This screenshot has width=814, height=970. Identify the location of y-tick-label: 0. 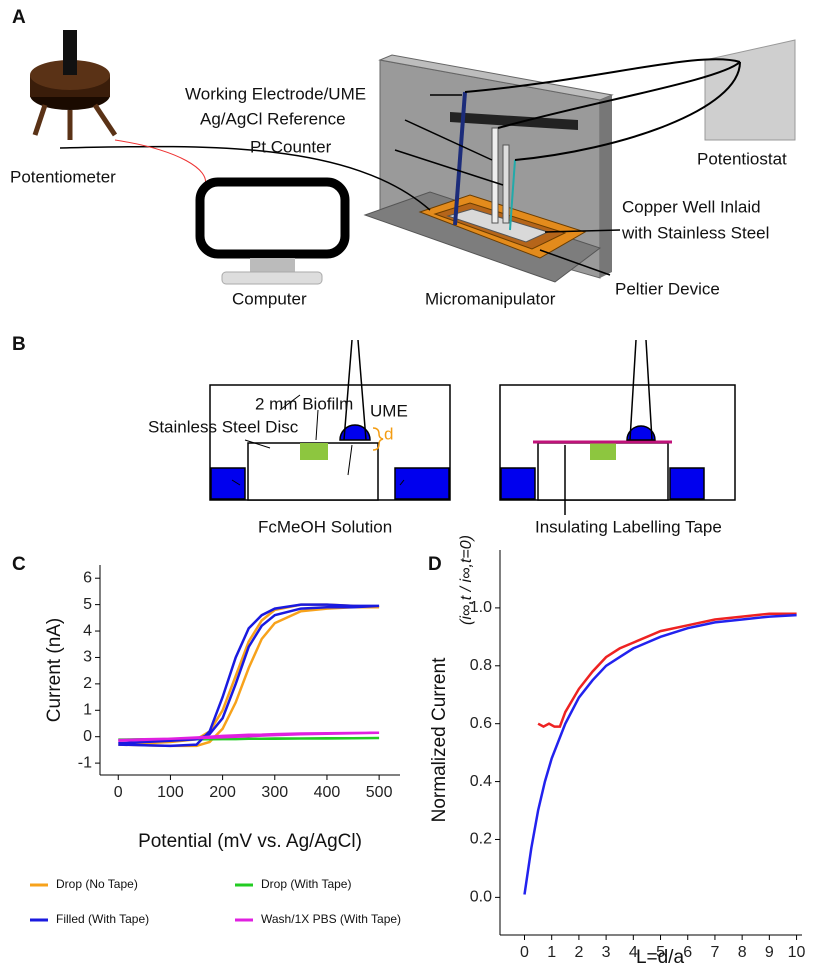
(87, 736).